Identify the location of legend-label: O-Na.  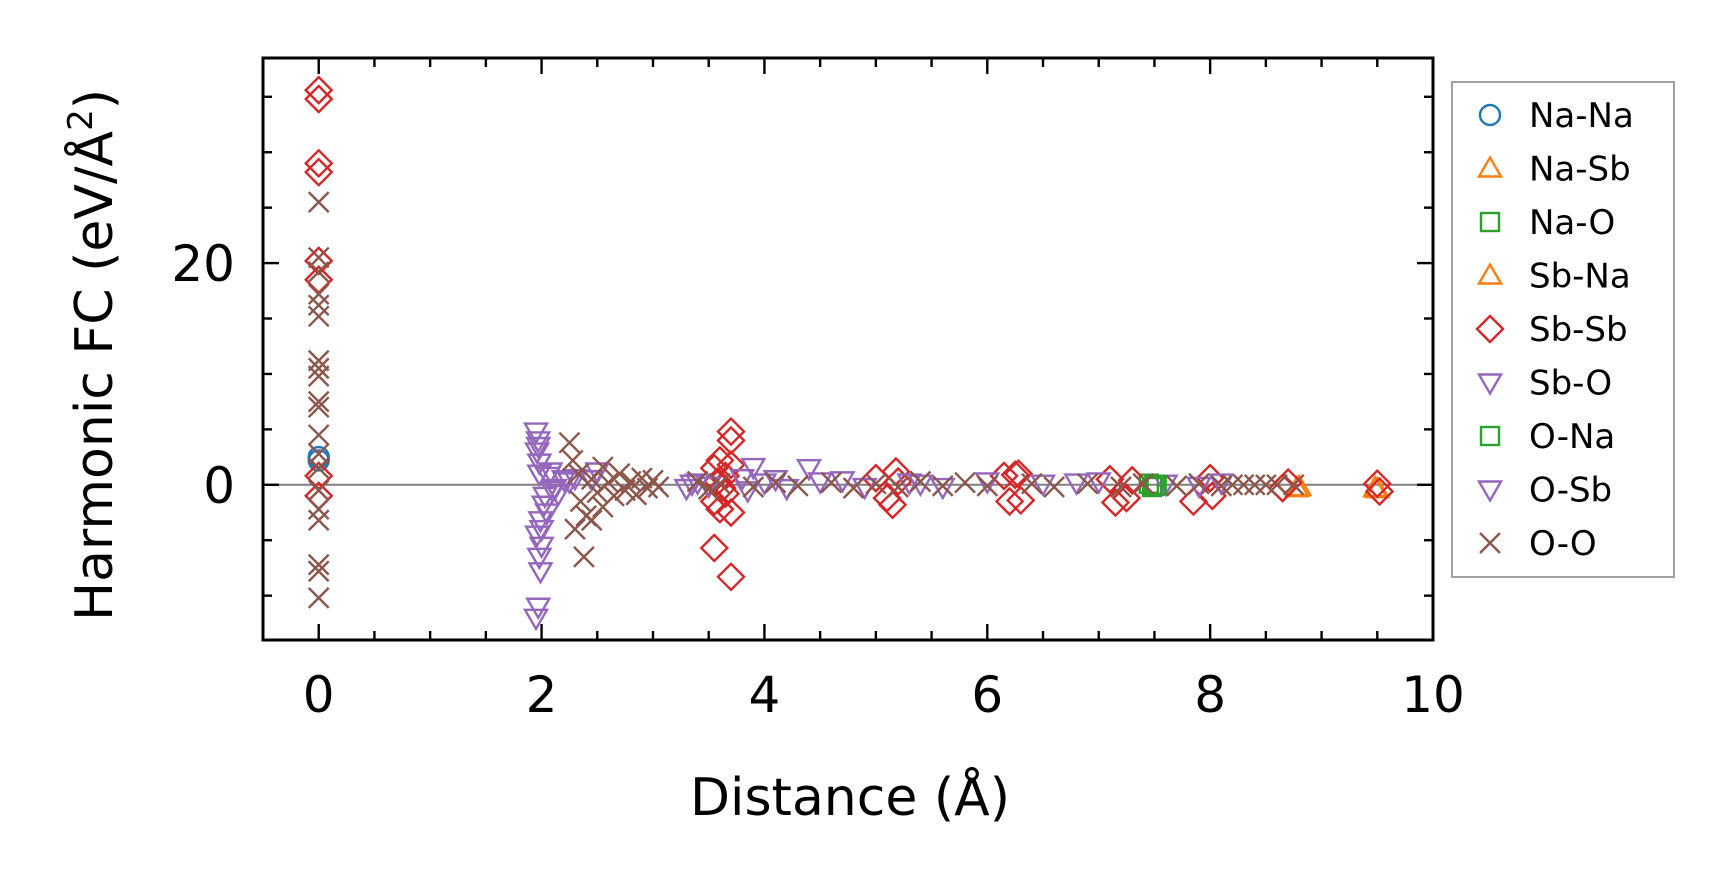
(1572, 437).